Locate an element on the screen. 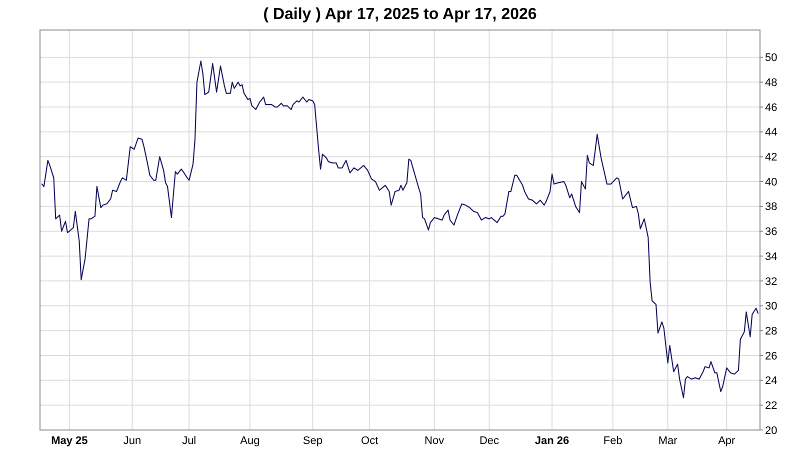 This screenshot has height=466, width=800. x-tick-label: Nov is located at coordinates (434, 441).